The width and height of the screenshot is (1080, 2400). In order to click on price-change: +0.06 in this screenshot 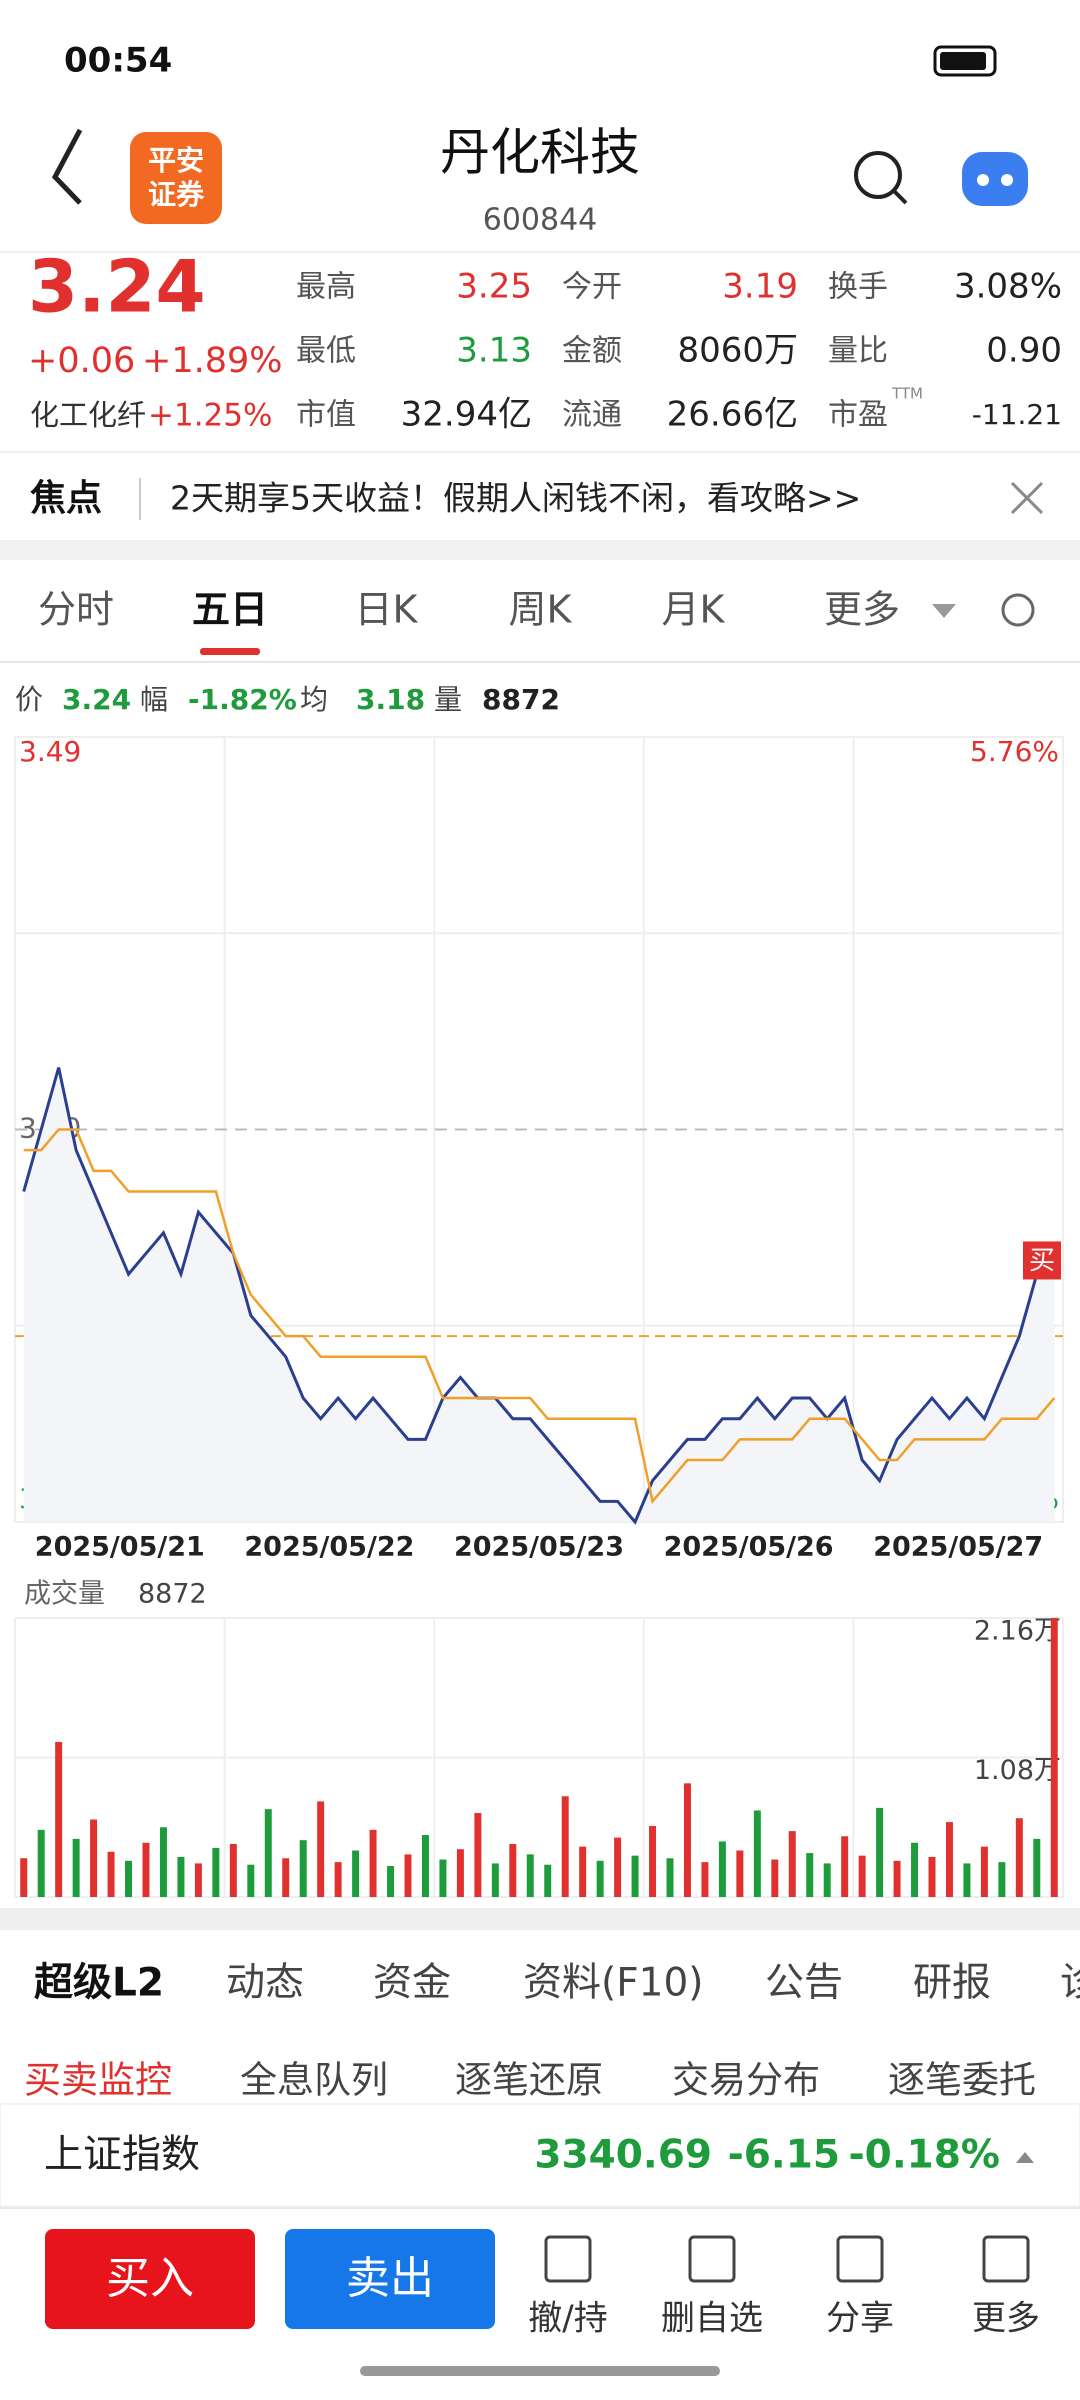, I will do `click(81, 361)`.